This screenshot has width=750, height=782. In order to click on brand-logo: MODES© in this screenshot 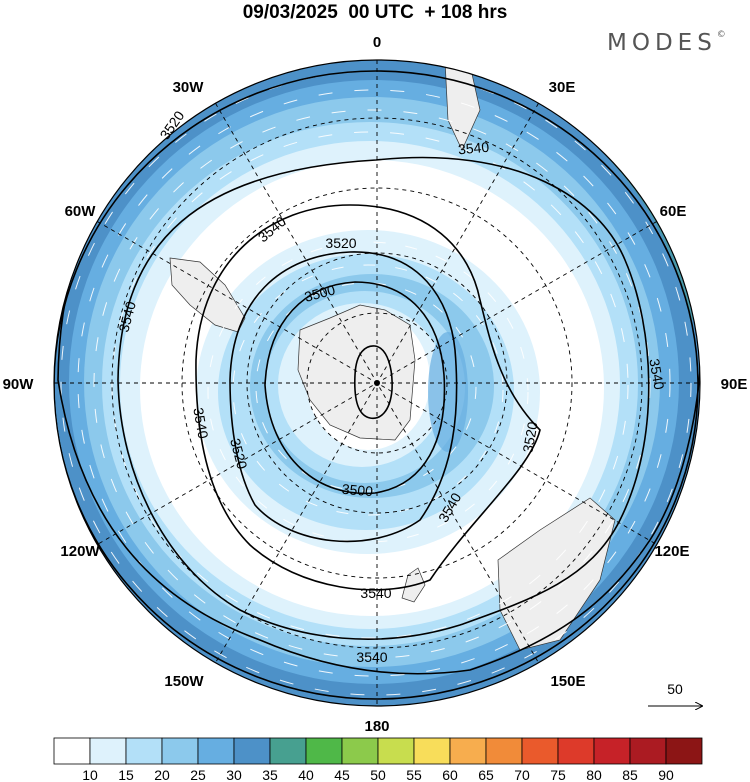, I will do `click(666, 43)`.